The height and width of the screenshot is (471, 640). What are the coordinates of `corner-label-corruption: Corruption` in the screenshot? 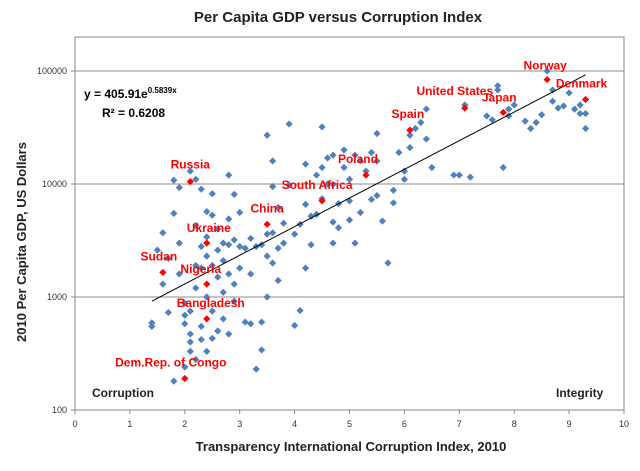 It's located at (123, 393).